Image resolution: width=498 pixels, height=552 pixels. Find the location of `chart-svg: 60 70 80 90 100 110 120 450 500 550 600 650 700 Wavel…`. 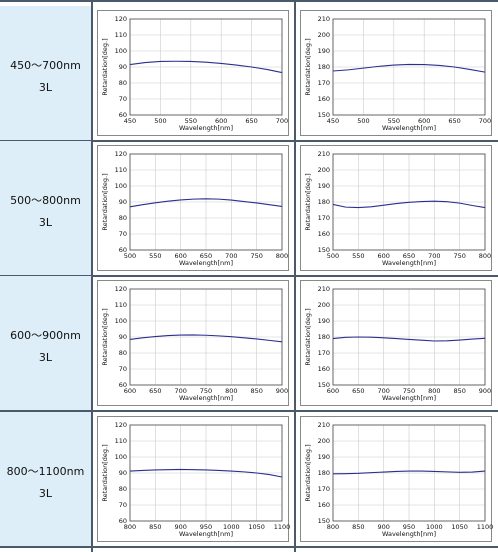

chart-svg: 60 70 80 90 100 110 120 450 500 550 600 650 700 Wavel… is located at coordinates (194, 73).